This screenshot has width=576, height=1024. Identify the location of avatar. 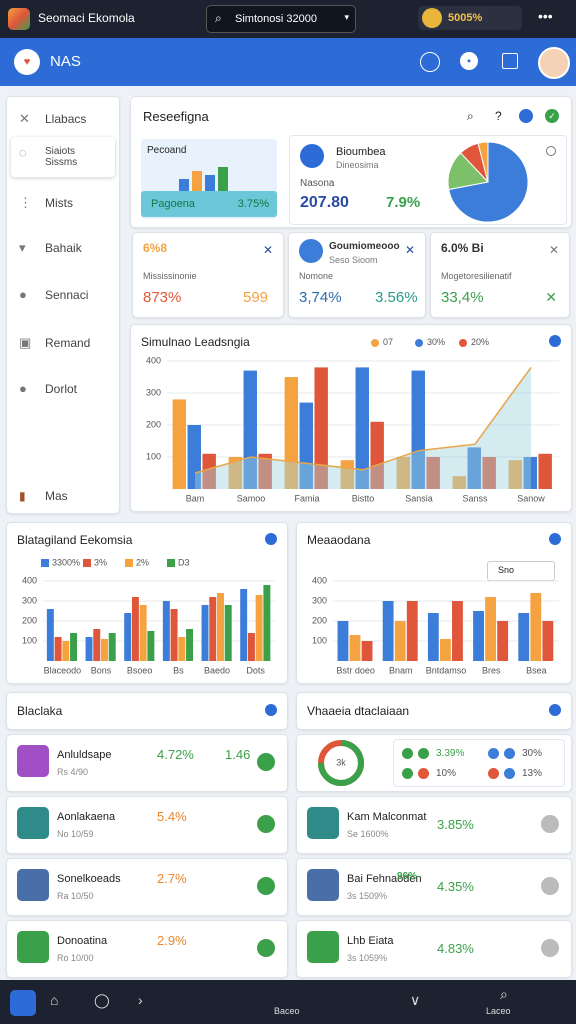
(554, 63).